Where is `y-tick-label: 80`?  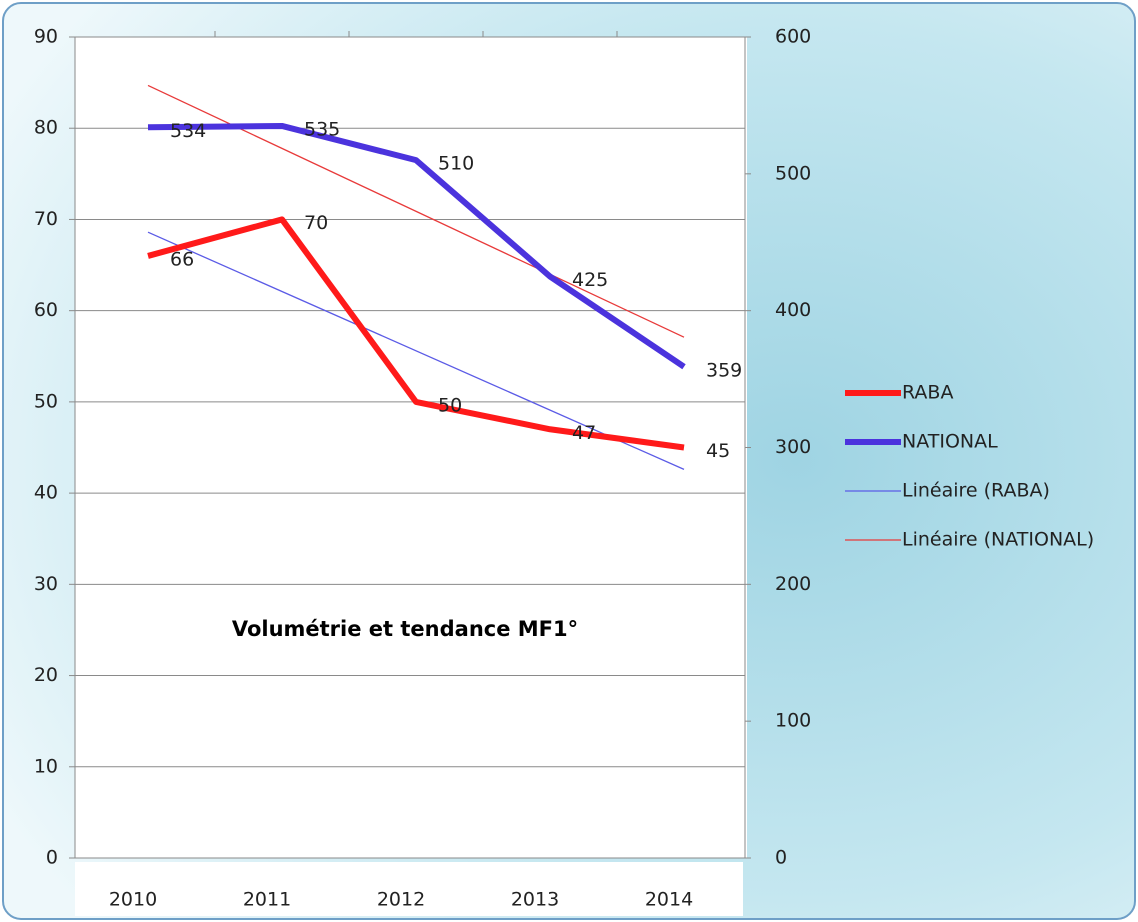 y-tick-label: 80 is located at coordinates (46, 128).